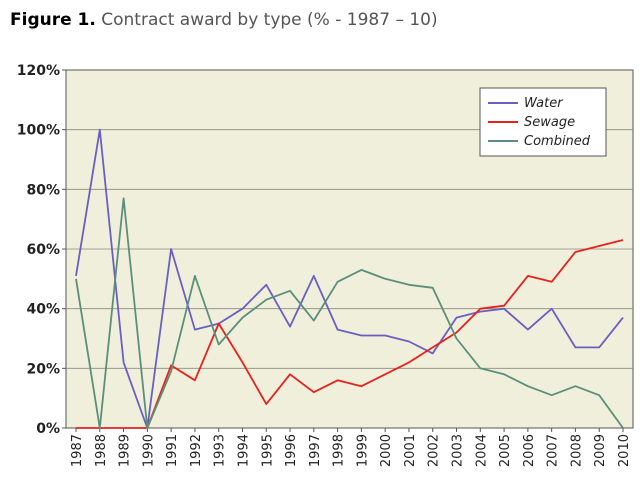 This screenshot has height=480, width=640. What do you see at coordinates (43, 310) in the screenshot?
I see `y-tick-label: 40%` at bounding box center [43, 310].